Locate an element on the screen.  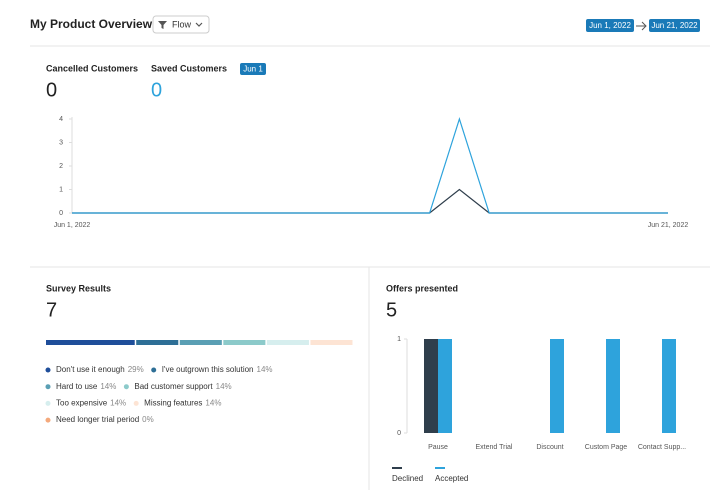
filter-icon is located at coordinates (162, 25).